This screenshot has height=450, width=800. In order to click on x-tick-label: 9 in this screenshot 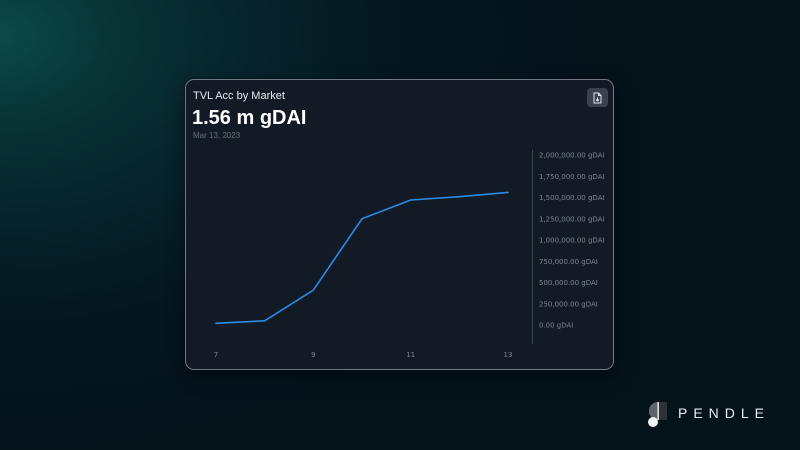, I will do `click(313, 355)`.